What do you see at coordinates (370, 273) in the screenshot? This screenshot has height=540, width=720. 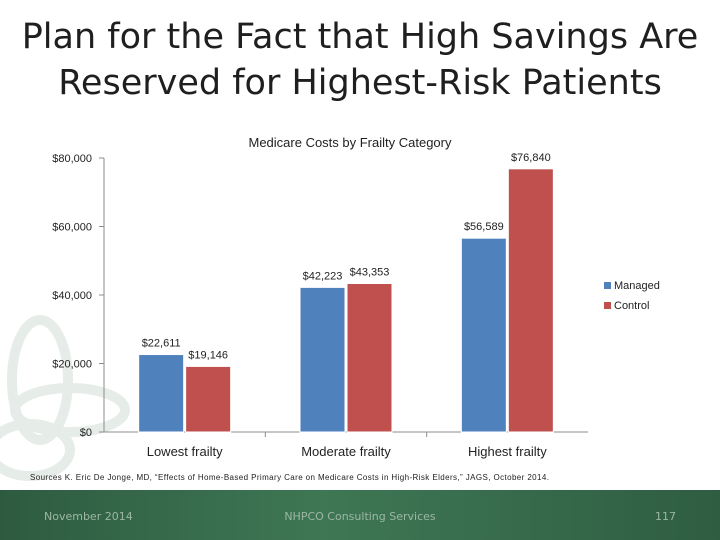 I see `data-label-control-1: $43,353` at bounding box center [370, 273].